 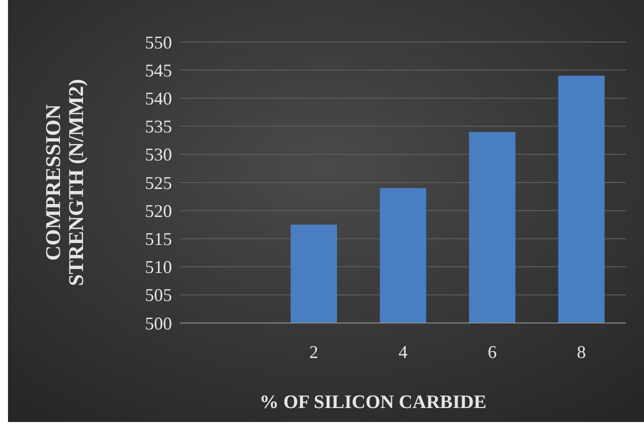 What do you see at coordinates (492, 352) in the screenshot?
I see `x-tick-label: 6` at bounding box center [492, 352].